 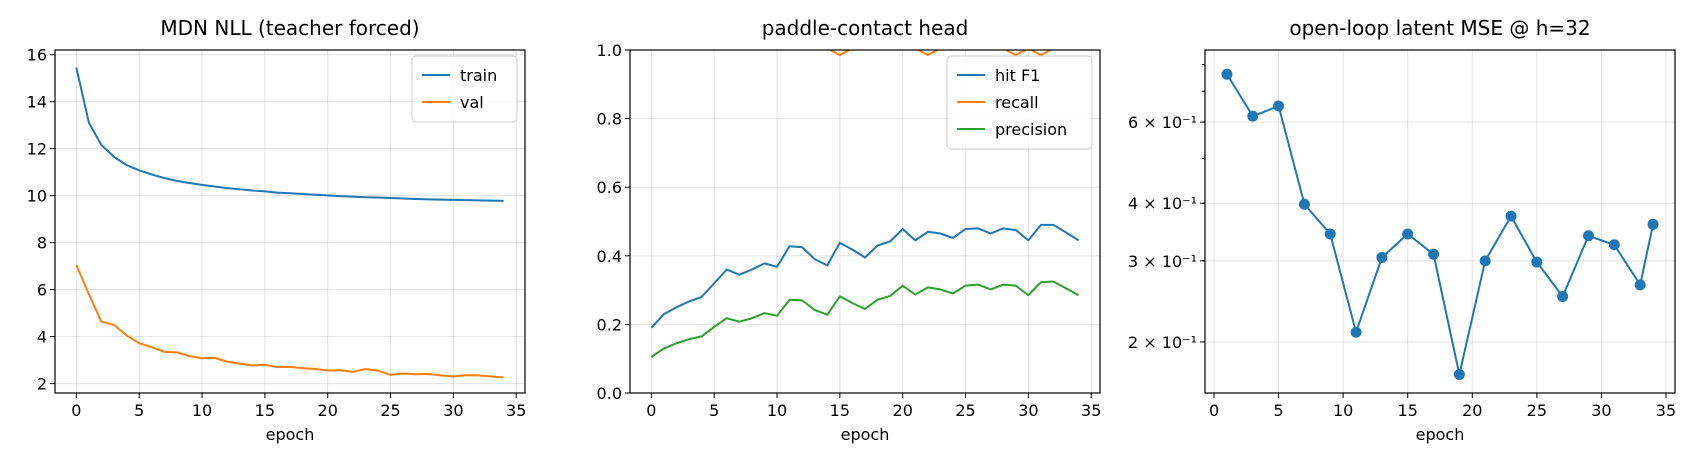 I want to click on series-line-train, so click(x=289, y=134).